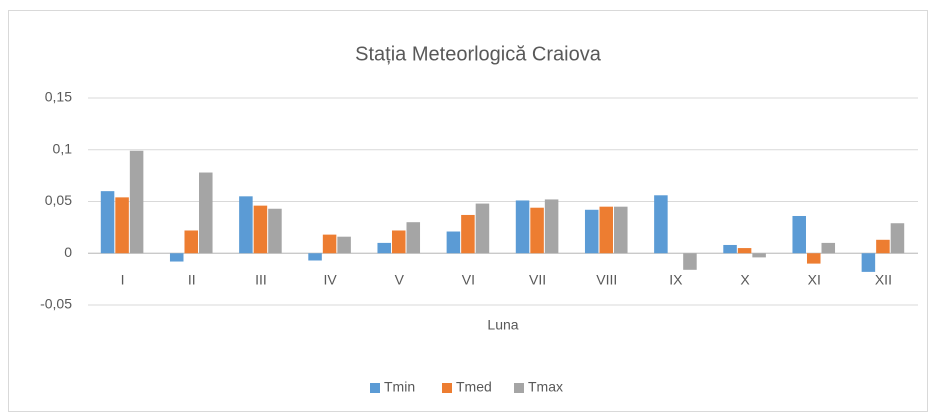 Image resolution: width=936 pixels, height=420 pixels. I want to click on x-tick-label: III, so click(261, 280).